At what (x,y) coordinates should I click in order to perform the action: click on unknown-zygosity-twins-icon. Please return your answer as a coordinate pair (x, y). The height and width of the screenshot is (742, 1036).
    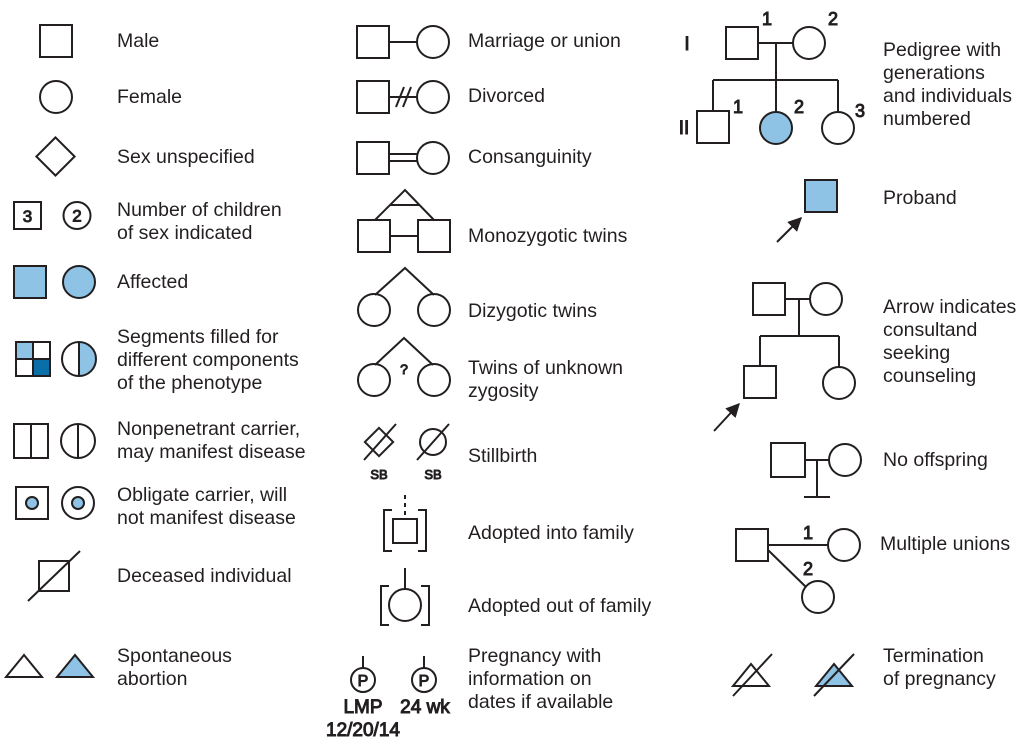
    Looking at the image, I should click on (404, 366).